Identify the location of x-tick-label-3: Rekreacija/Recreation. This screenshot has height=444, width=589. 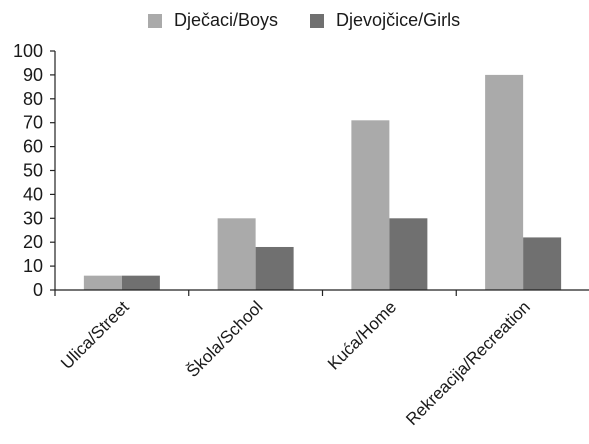
(468, 363).